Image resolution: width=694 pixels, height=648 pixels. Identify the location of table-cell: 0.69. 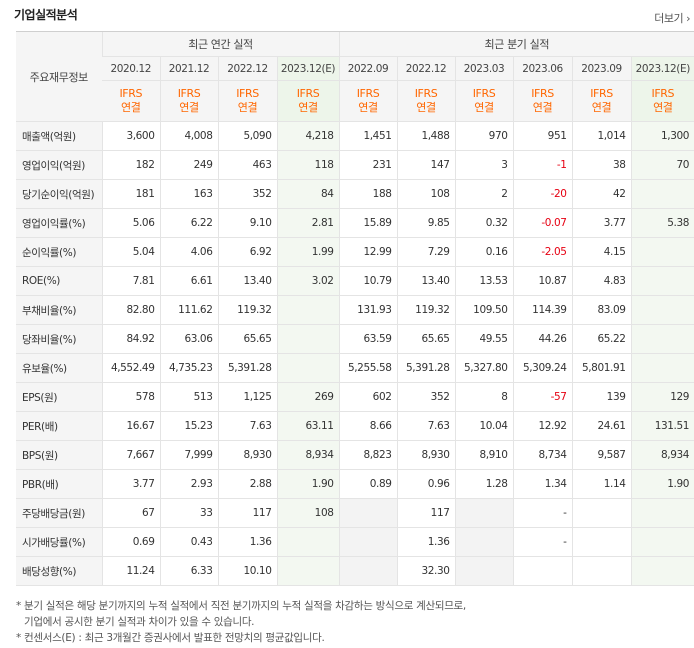
(130, 542).